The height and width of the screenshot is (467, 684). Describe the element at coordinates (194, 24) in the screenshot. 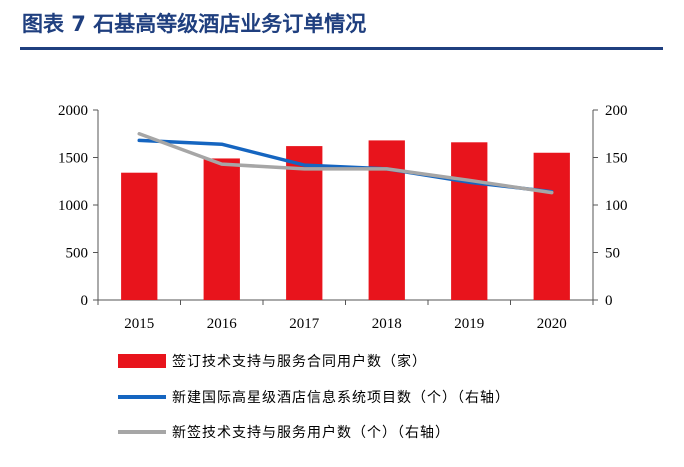

I see `figure-title: 图表 7 石基高等级酒店业务订单情况` at that location.